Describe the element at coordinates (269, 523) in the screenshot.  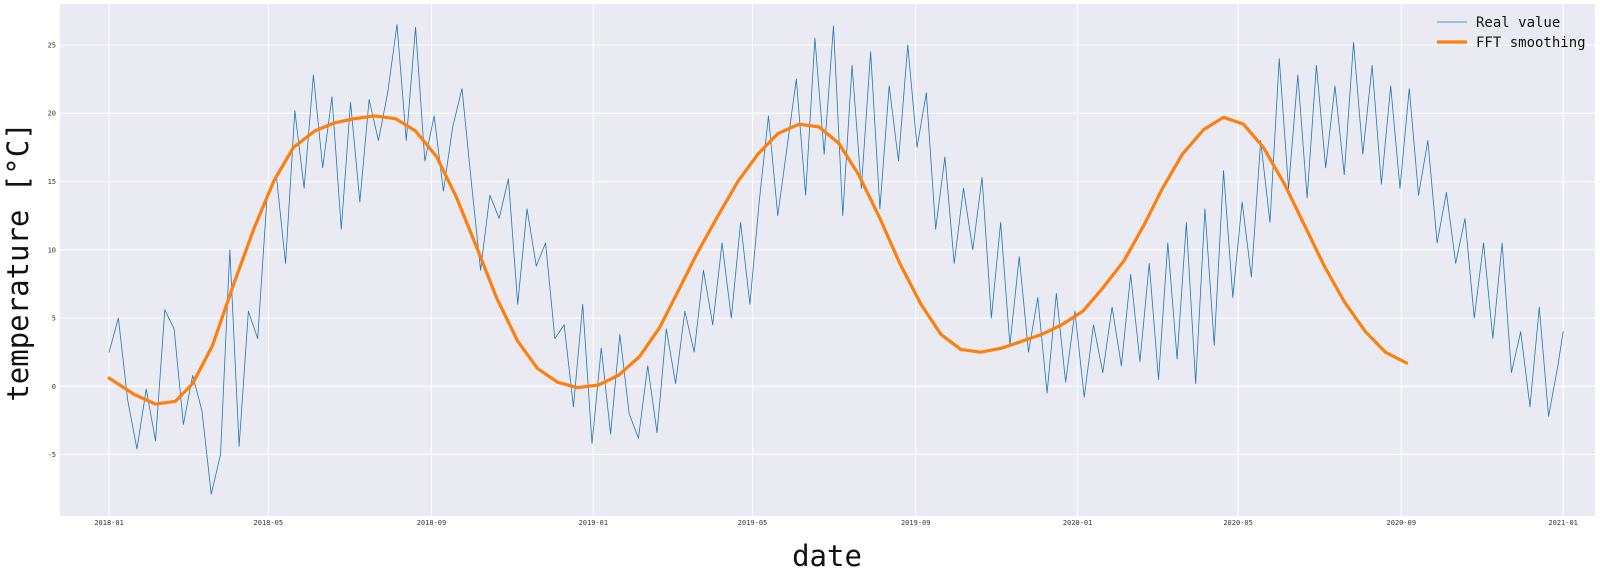
I see `x-tick-label: 2018-05` at that location.